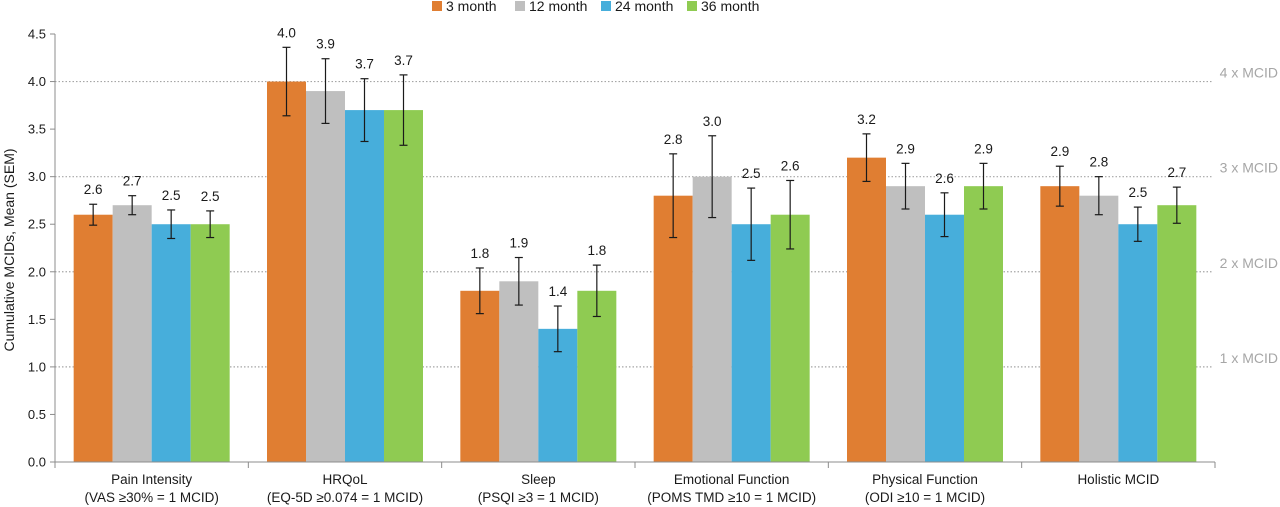  I want to click on reference-line-label: 4 x MCID, so click(1249, 73).